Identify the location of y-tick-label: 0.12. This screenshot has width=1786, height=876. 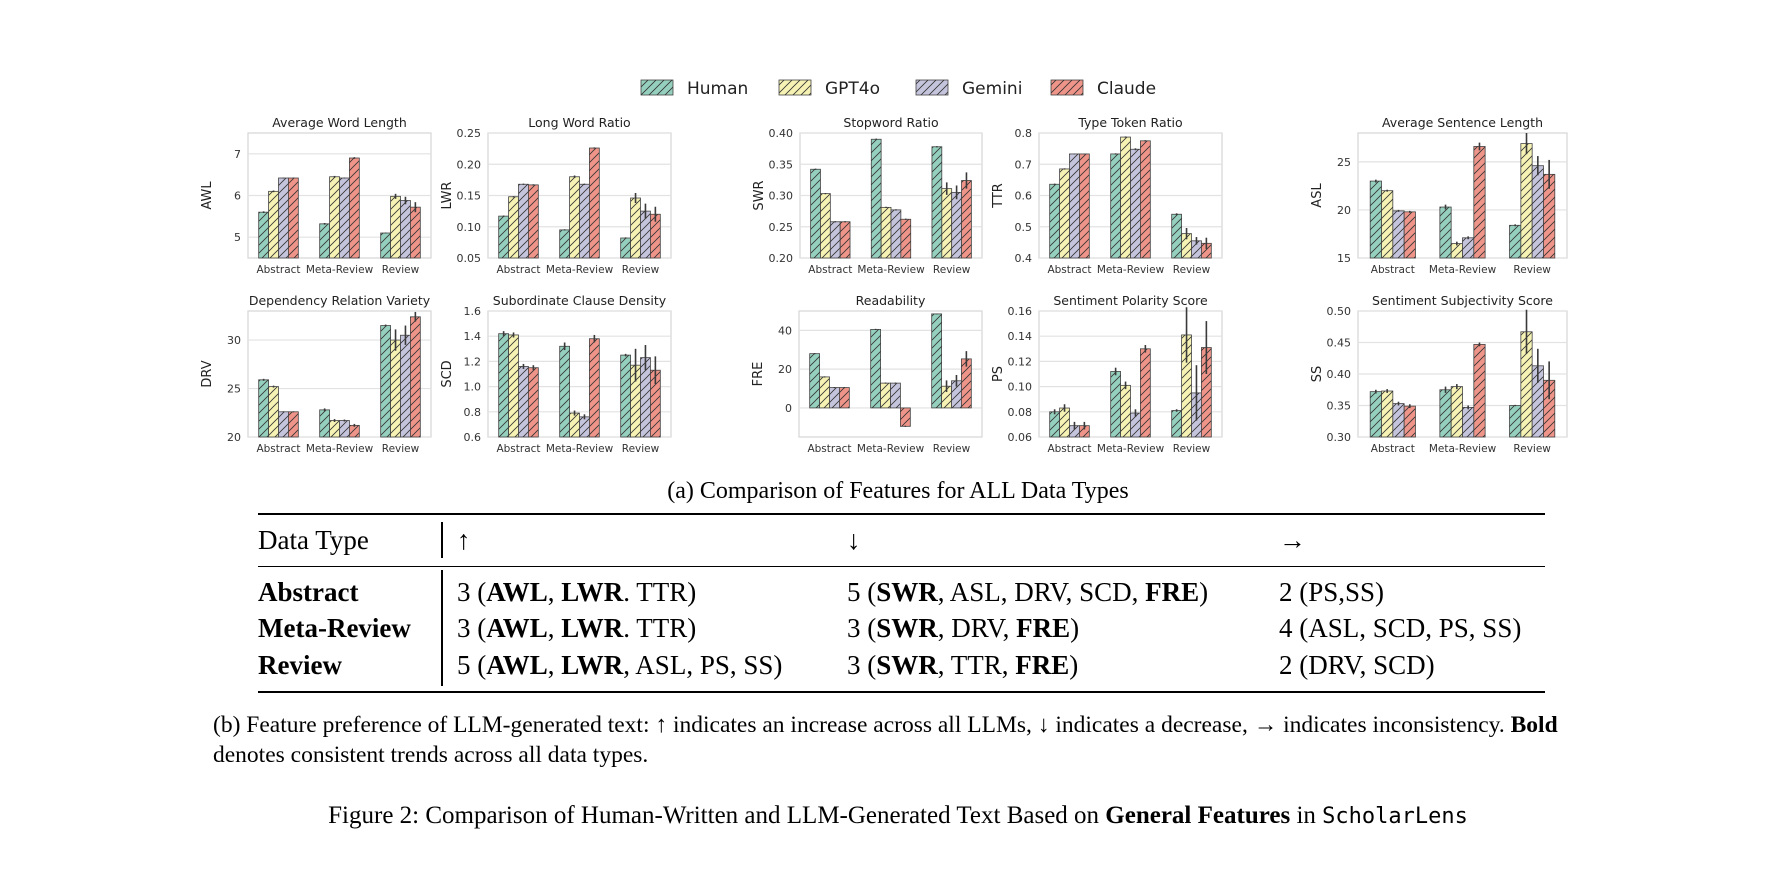
(1020, 361).